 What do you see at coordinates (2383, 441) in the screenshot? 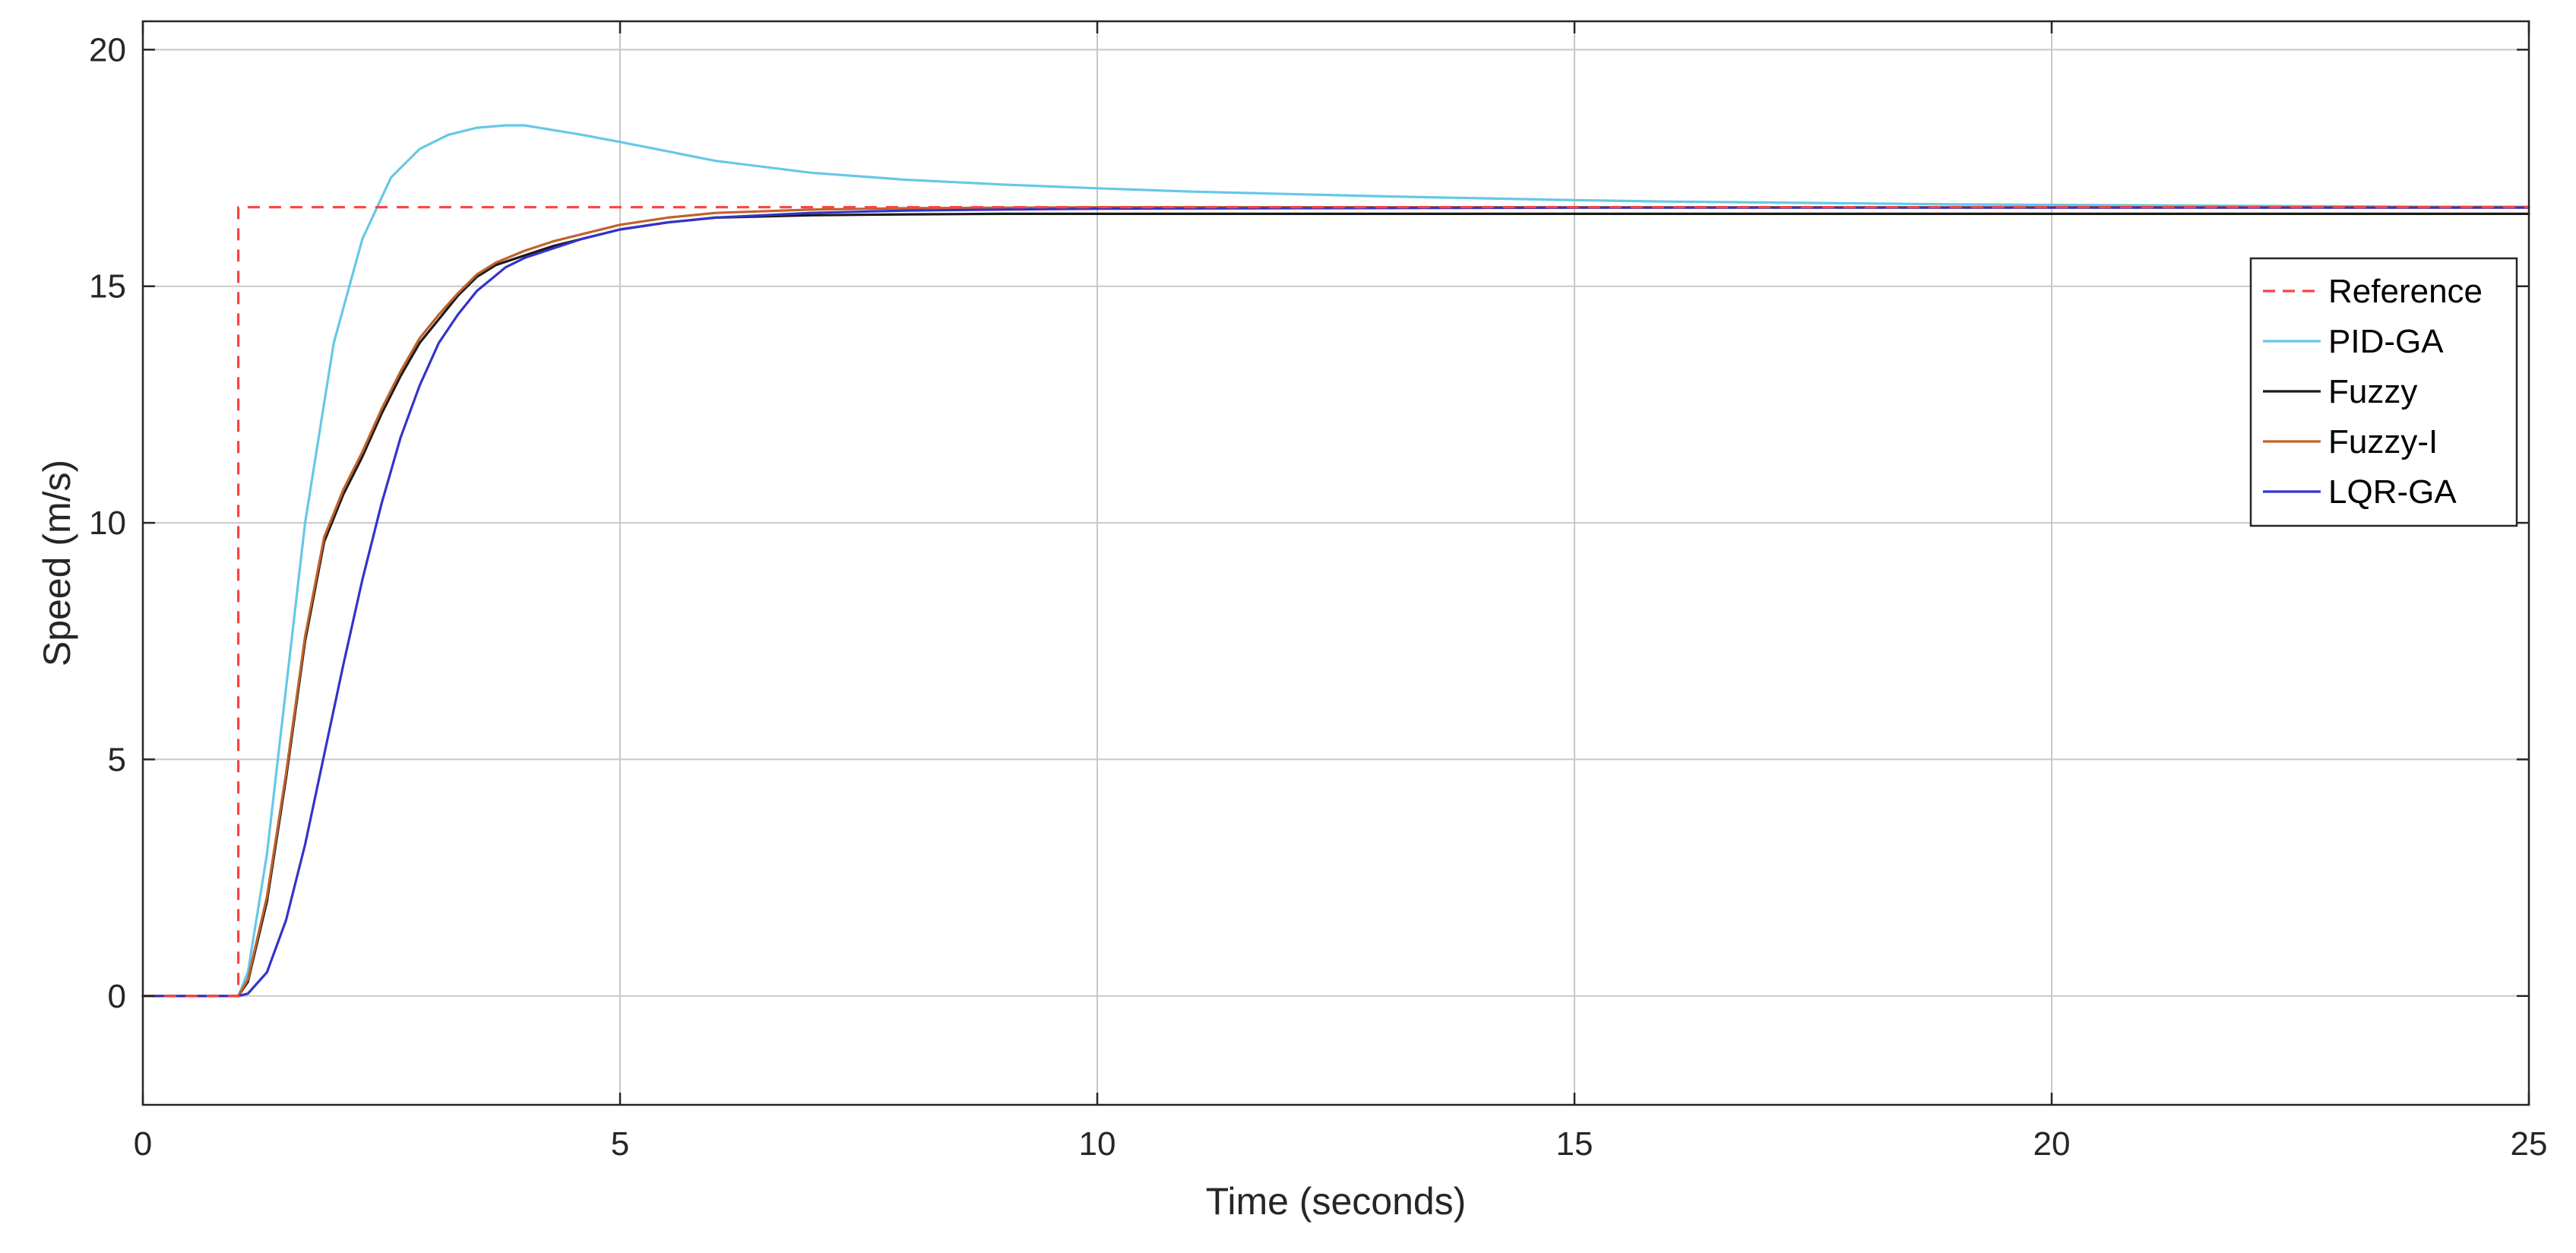
I see `legend-label: Fuzzy-I` at bounding box center [2383, 441].